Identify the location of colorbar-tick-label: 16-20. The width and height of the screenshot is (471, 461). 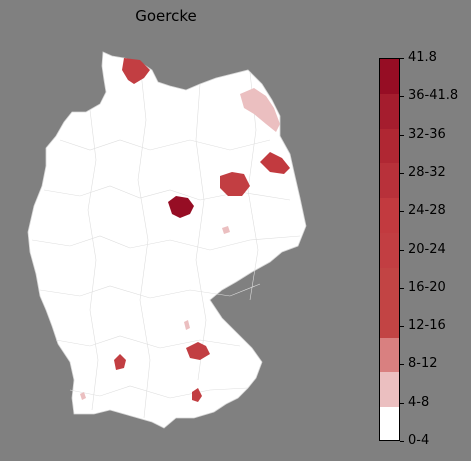
(427, 287).